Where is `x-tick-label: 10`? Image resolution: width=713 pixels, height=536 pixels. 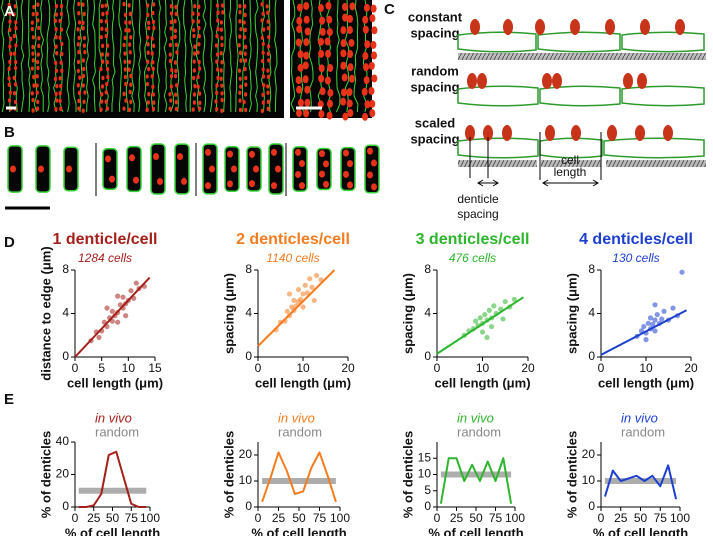
x-tick-label: 10 is located at coordinates (129, 368).